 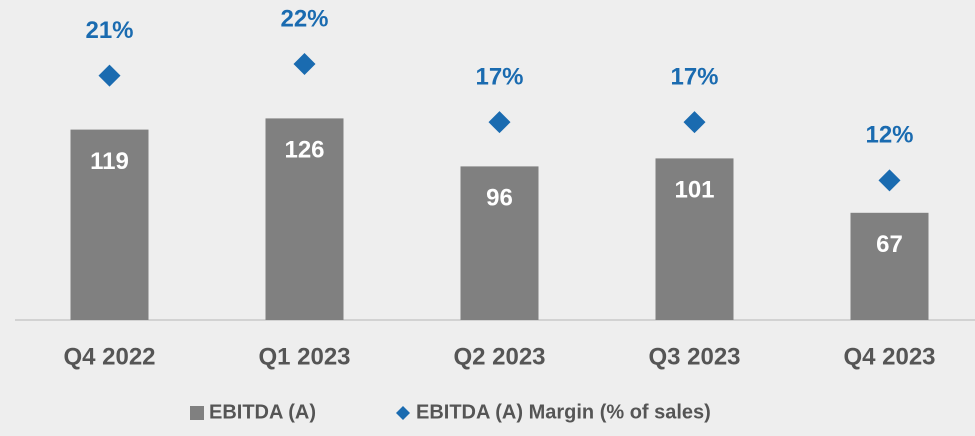 I want to click on bar-value-label: 126, so click(x=304, y=150).